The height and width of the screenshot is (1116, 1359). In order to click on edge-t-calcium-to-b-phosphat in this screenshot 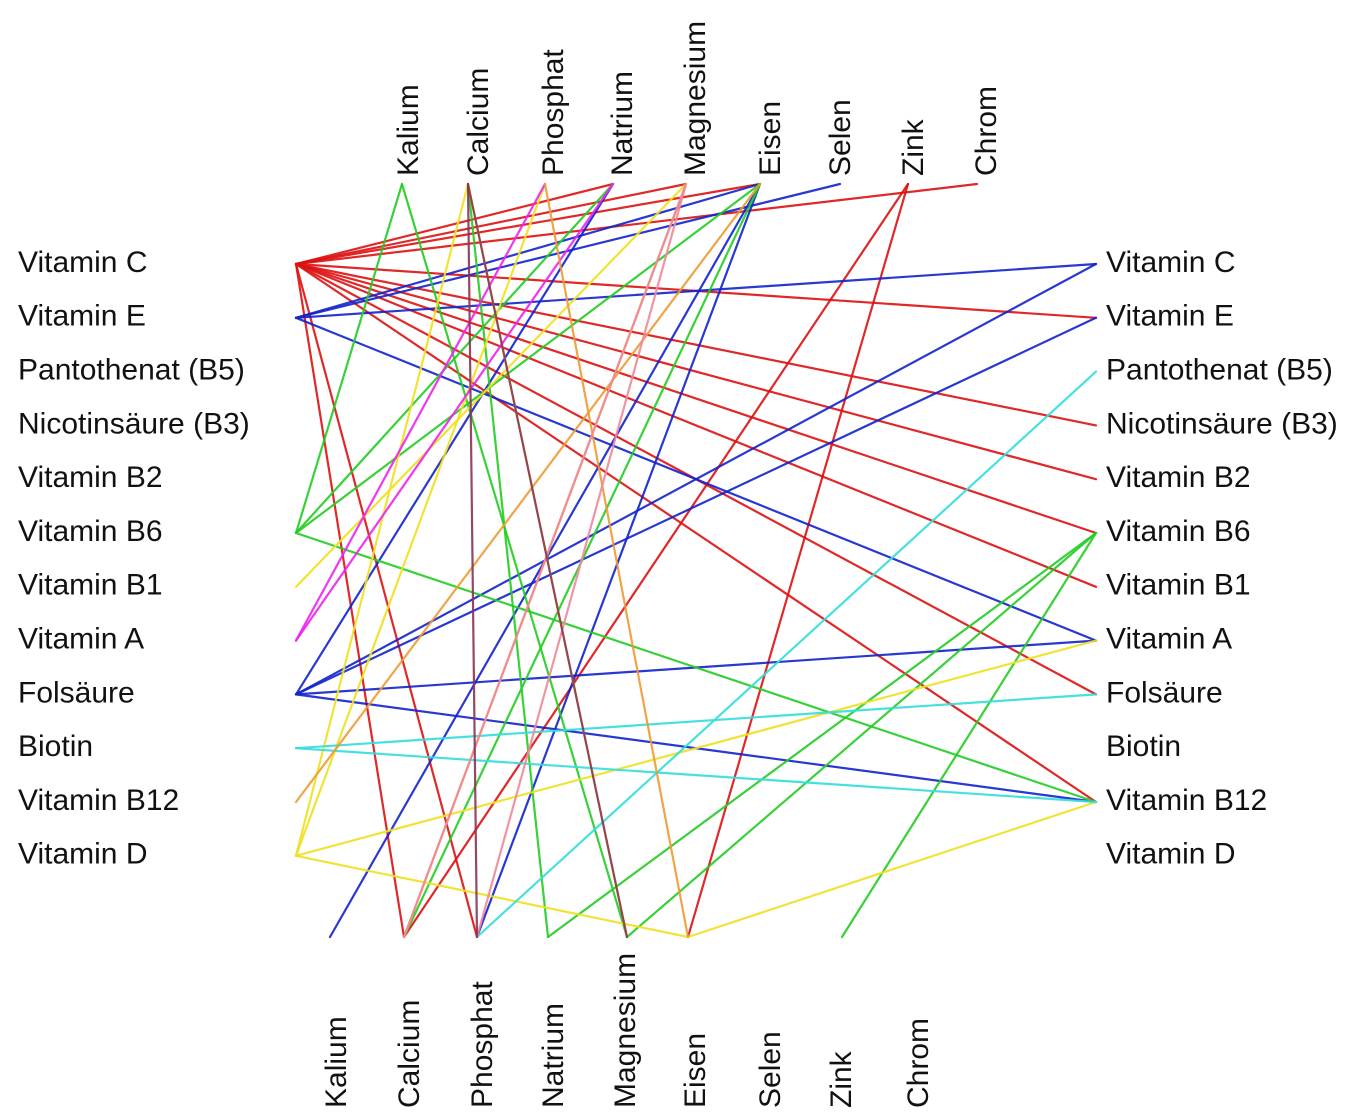, I will do `click(472, 560)`.